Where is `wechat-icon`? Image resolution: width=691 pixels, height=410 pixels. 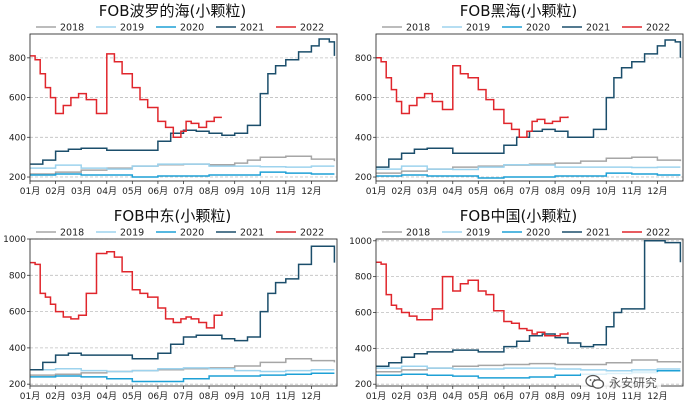
wechat-icon is located at coordinates (595, 381).